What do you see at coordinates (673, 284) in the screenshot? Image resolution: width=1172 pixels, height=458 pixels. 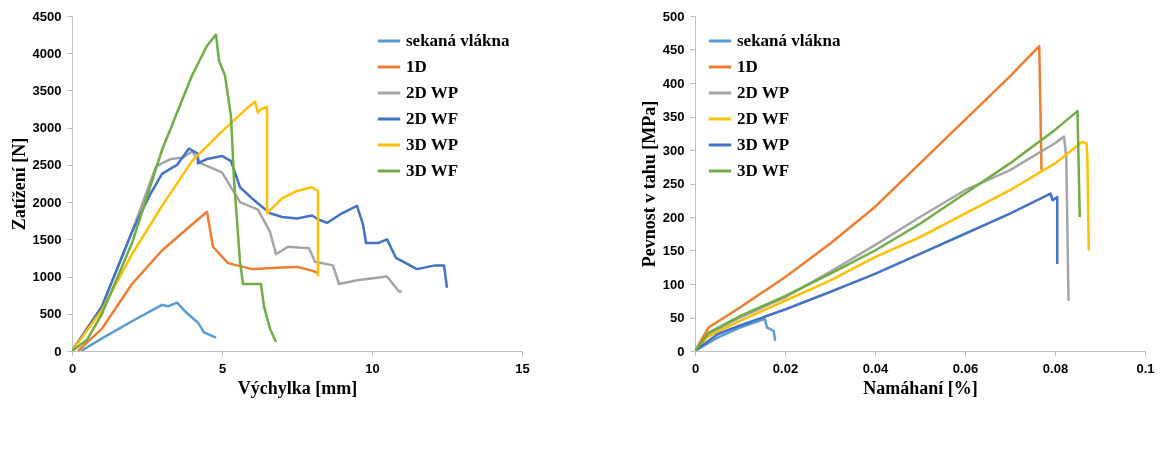 I see `y-tick-label: 100` at bounding box center [673, 284].